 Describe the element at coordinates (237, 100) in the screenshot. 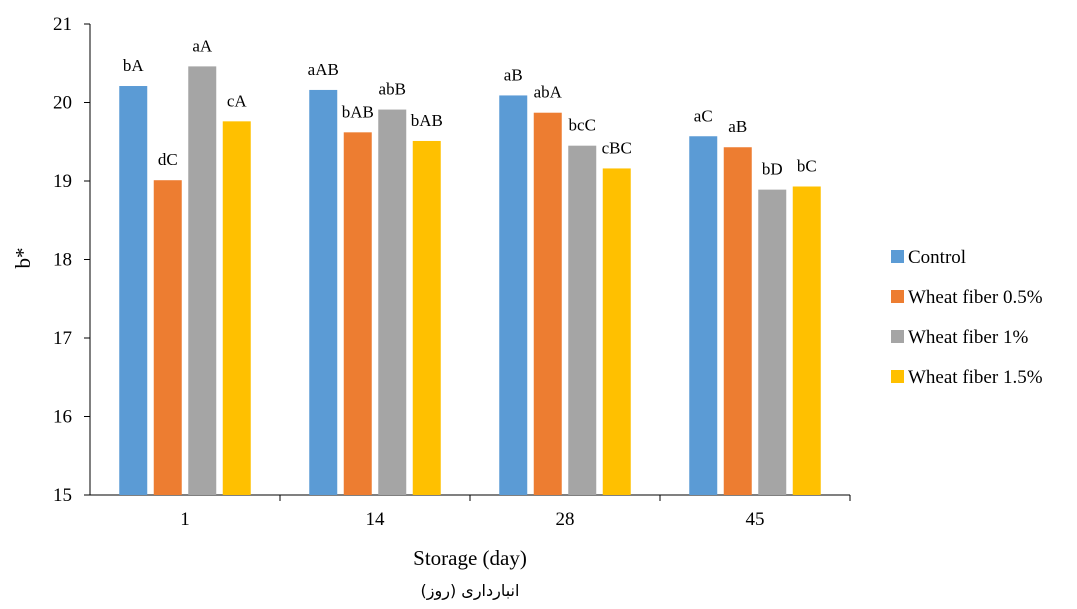

I see `data-label: cA` at that location.